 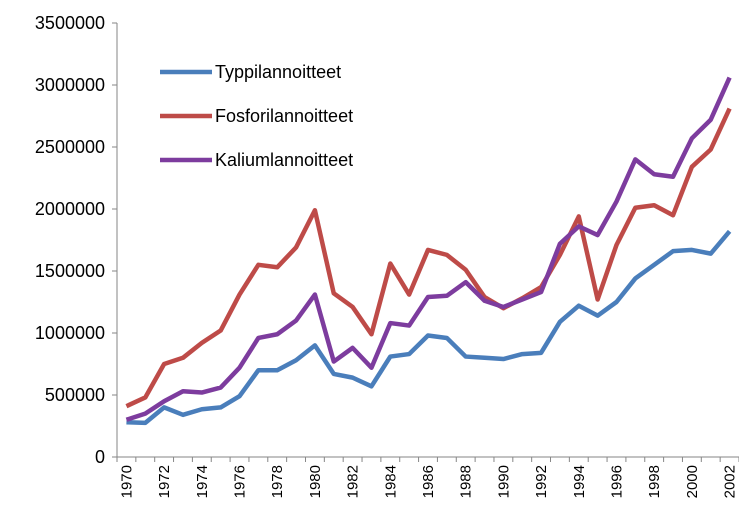 What do you see at coordinates (579, 481) in the screenshot?
I see `x-tick-label: 1994` at bounding box center [579, 481].